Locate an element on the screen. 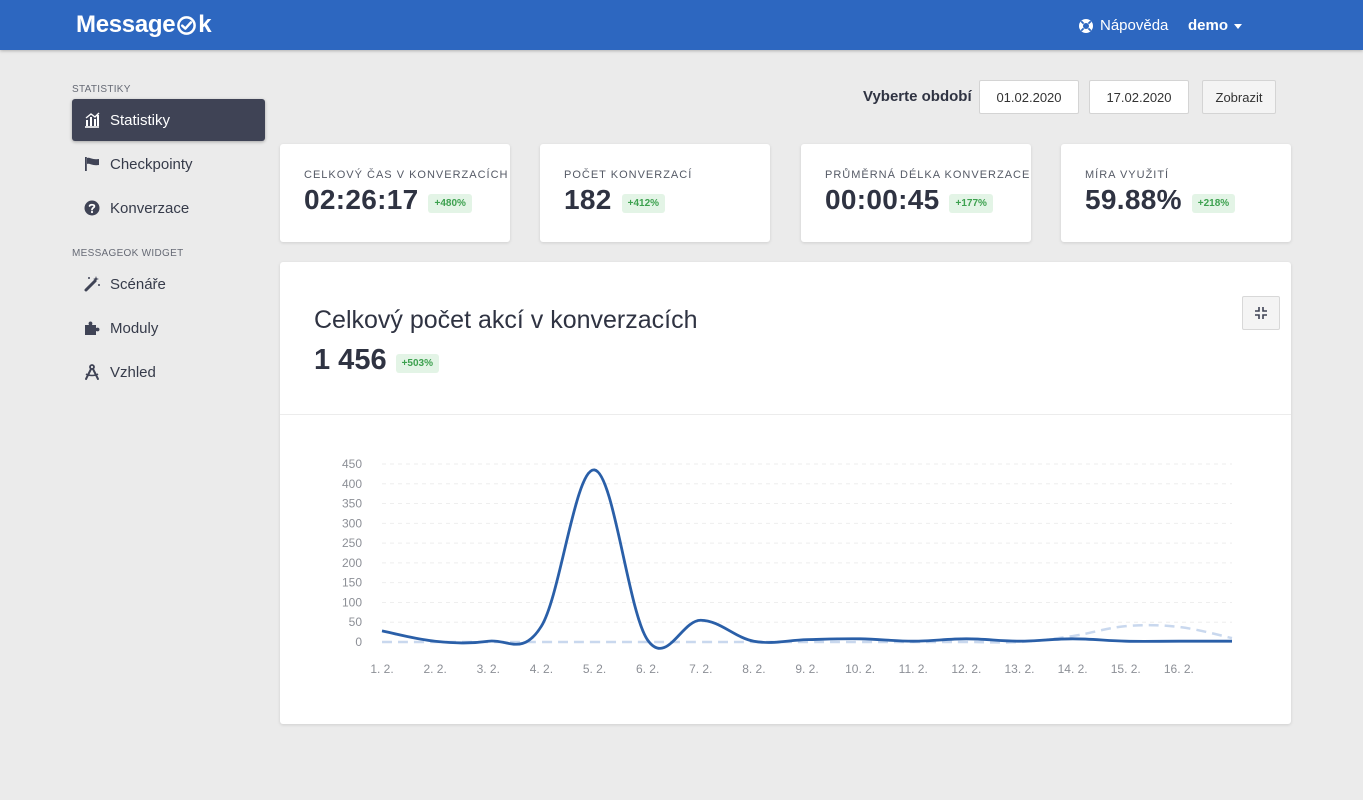 Image resolution: width=1363 pixels, height=800 pixels. change-badge: +412% is located at coordinates (643, 203).